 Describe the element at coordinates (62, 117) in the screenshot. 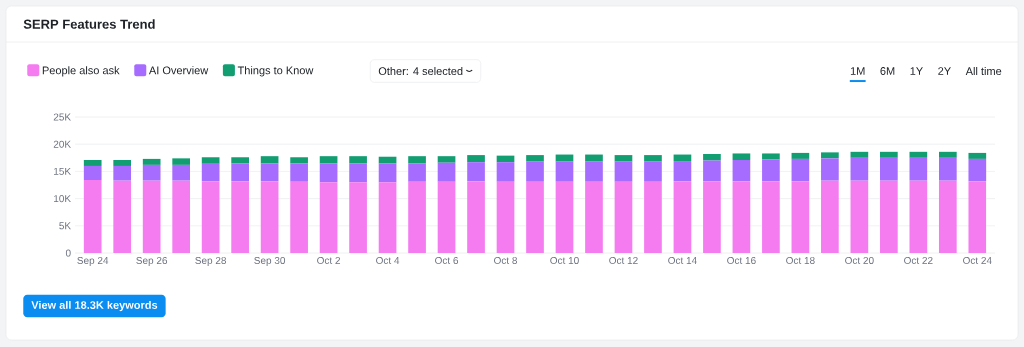

I see `y-tick-label: 25K` at that location.